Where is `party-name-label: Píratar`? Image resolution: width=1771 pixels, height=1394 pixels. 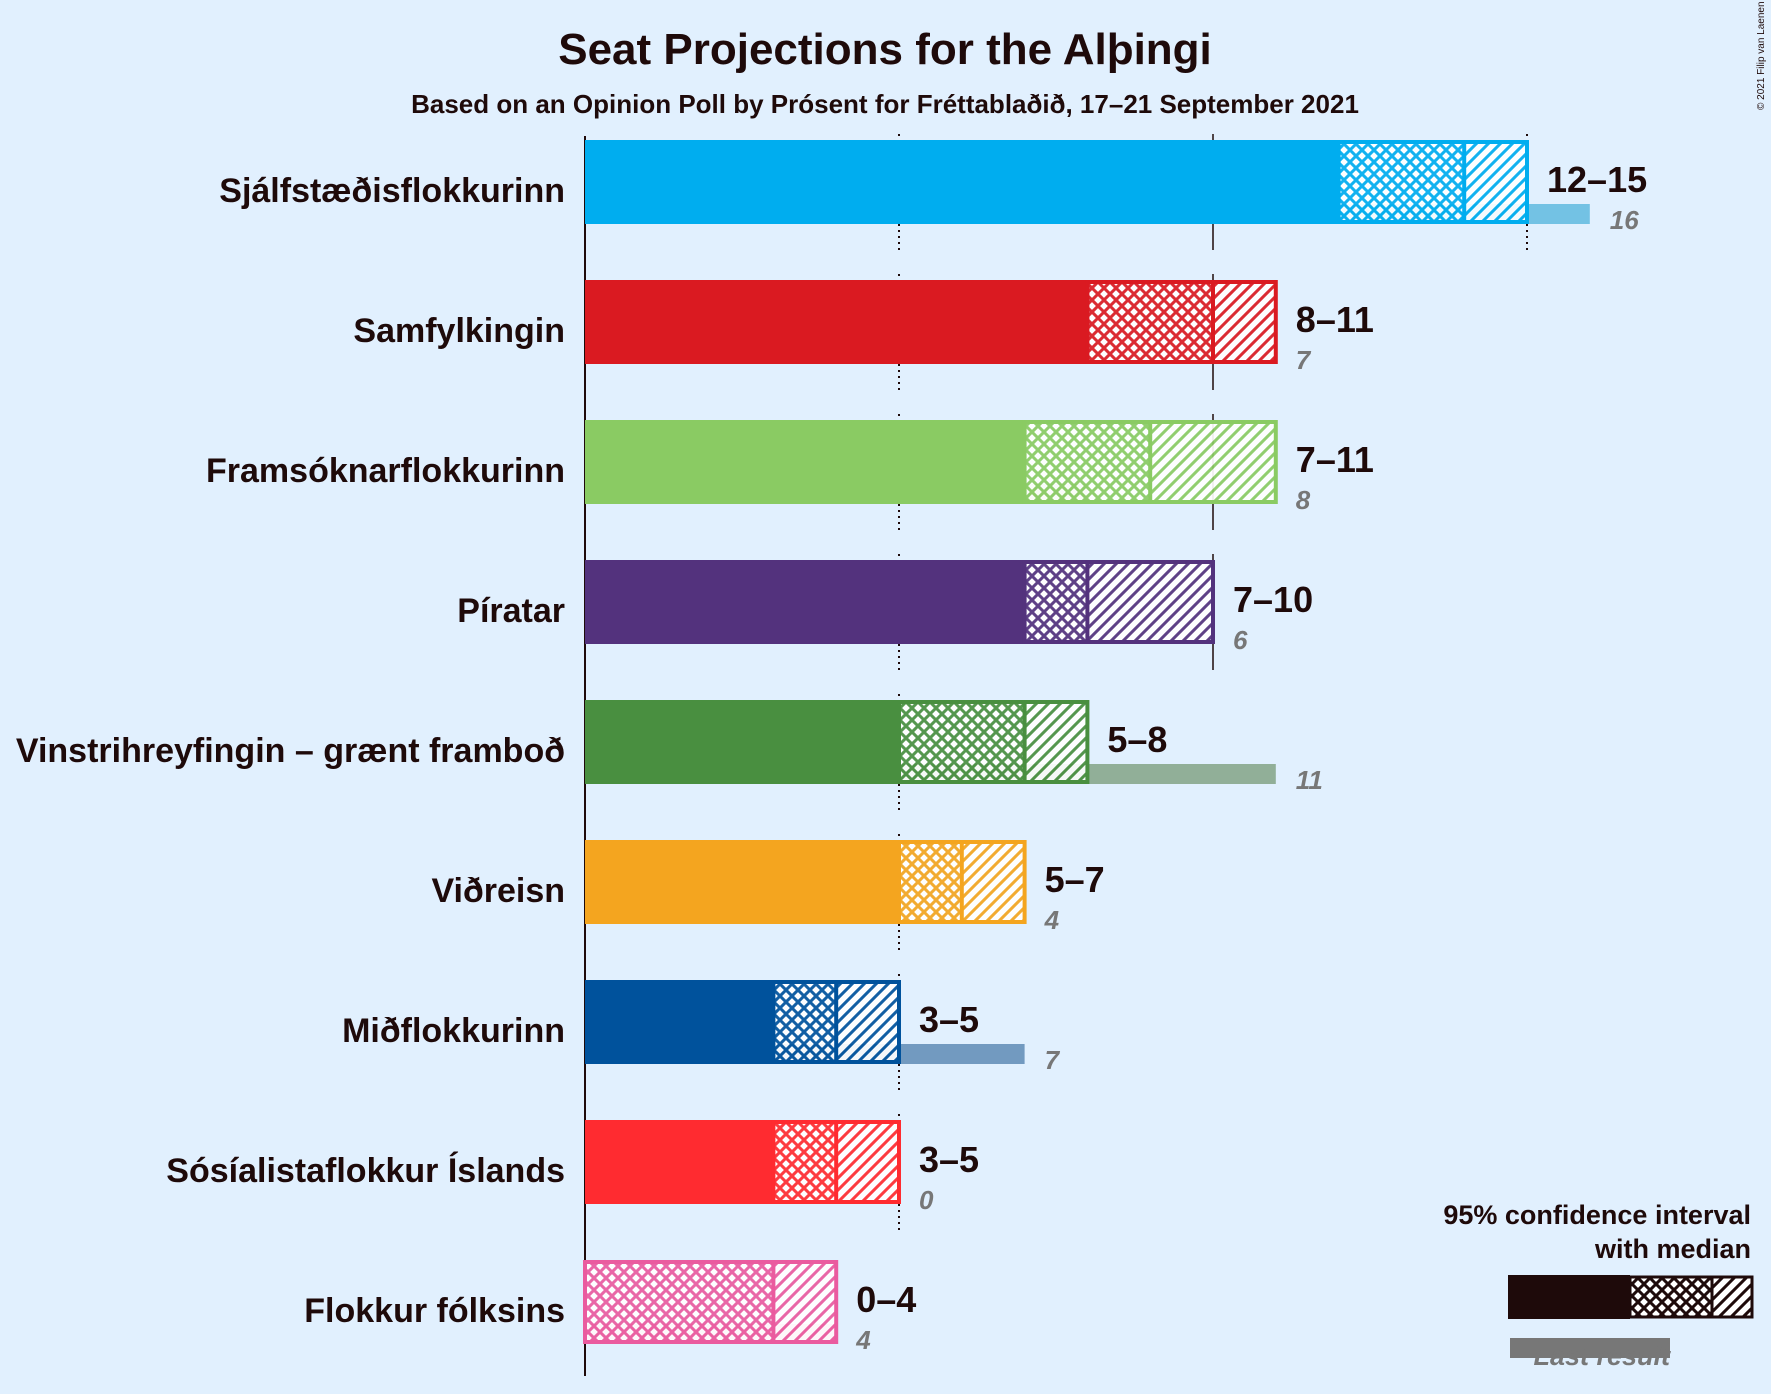 party-name-label: Píratar is located at coordinates (511, 611).